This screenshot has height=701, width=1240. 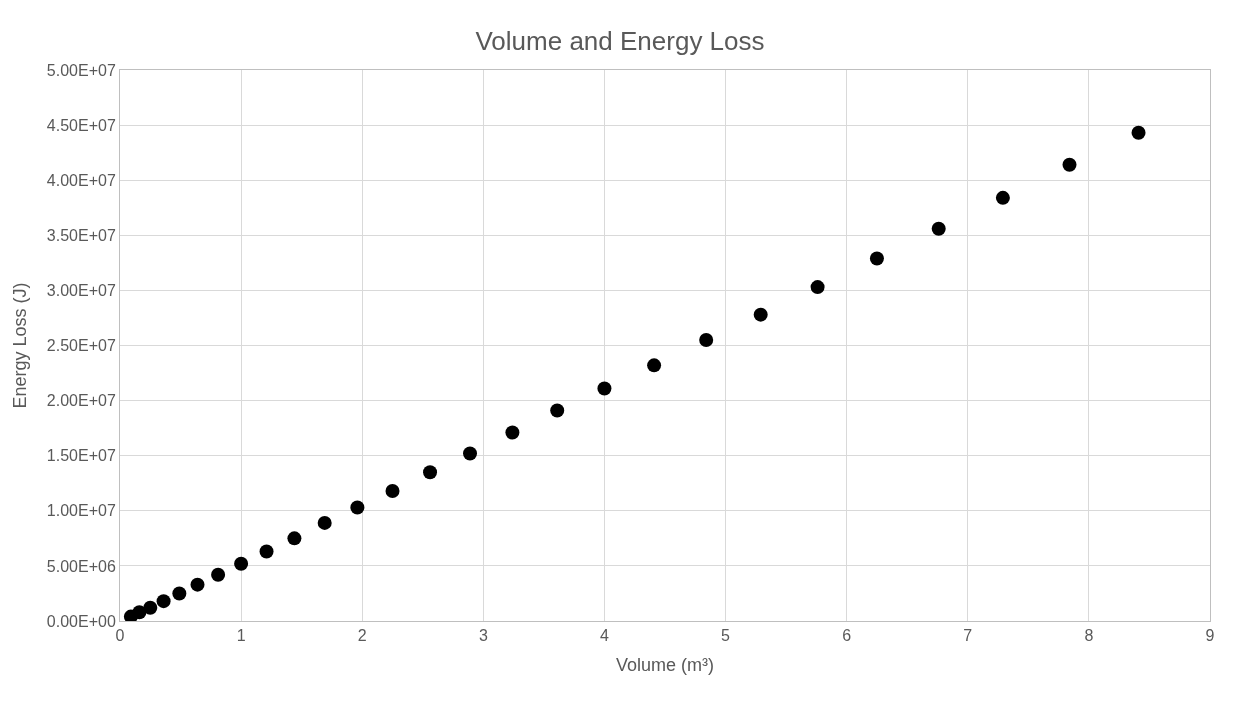 What do you see at coordinates (1210, 636) in the screenshot?
I see `x-tick-label: 9` at bounding box center [1210, 636].